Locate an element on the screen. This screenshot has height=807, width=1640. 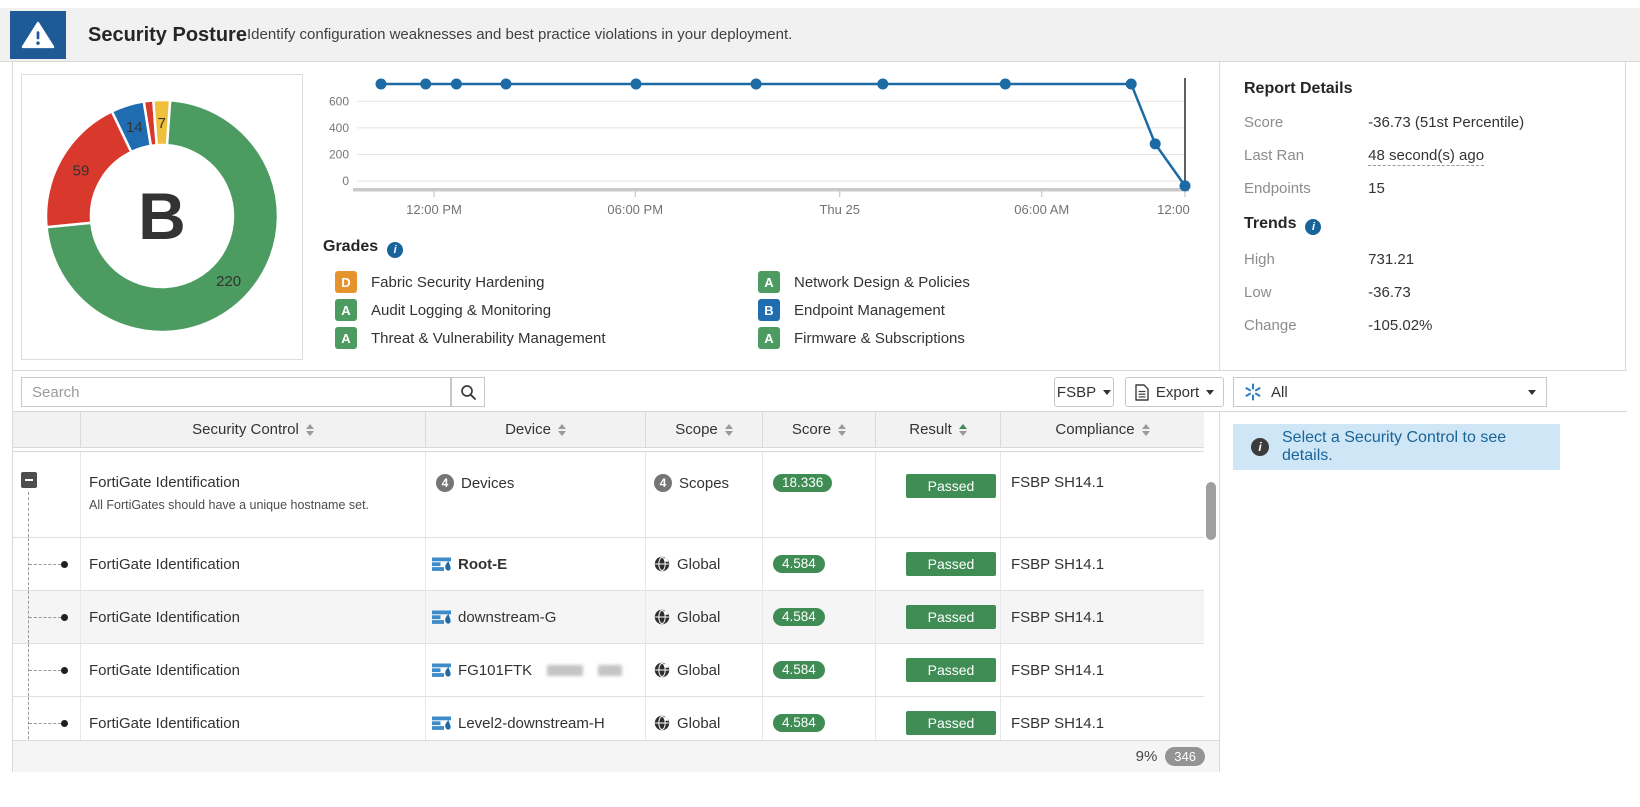
column-header-result: Result is located at coordinates (938, 429).